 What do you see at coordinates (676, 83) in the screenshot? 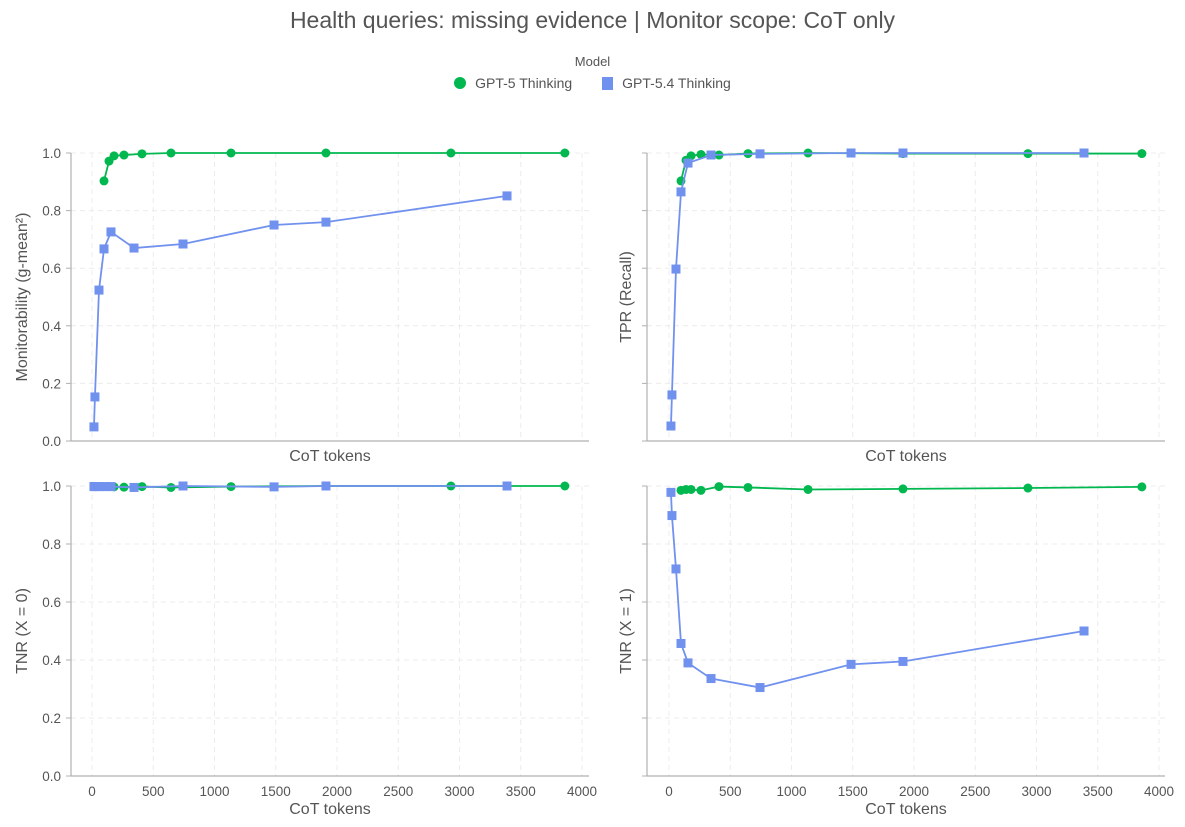
I see `legend-label: GPT-5.4 Thinking` at bounding box center [676, 83].